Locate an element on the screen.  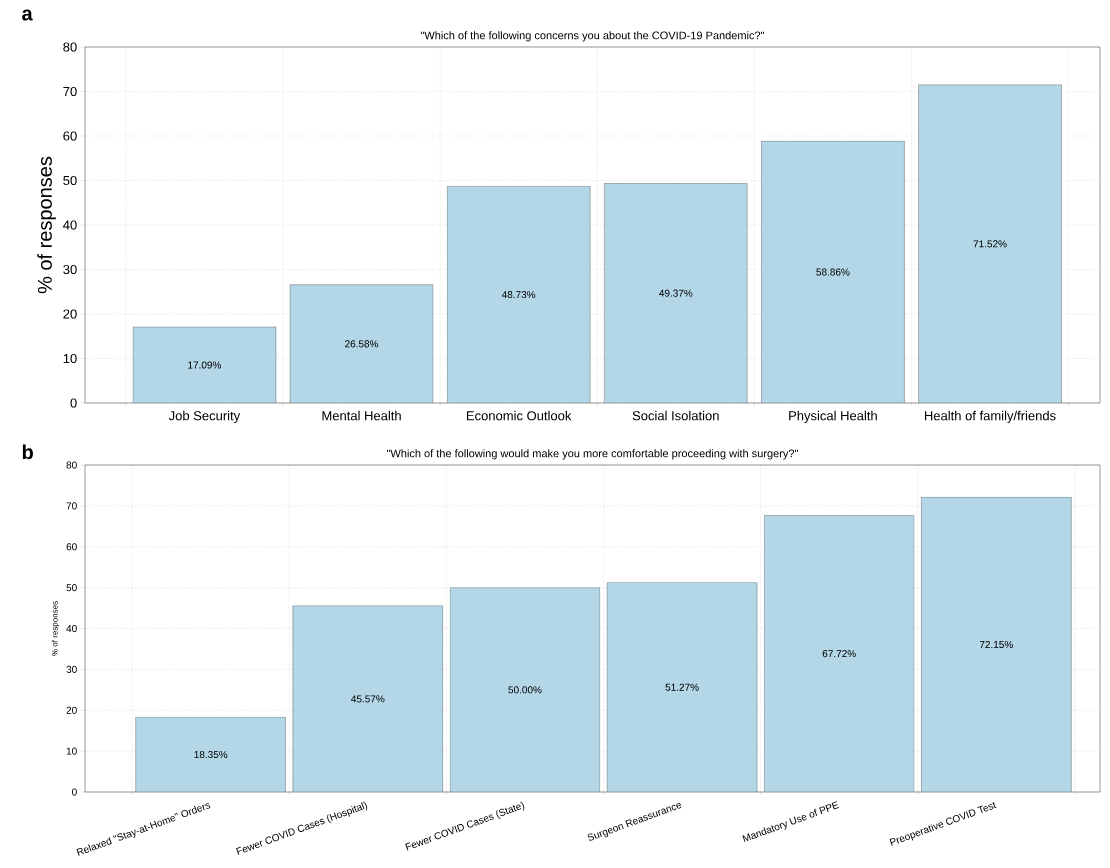
data-label: 67.72% is located at coordinates (839, 654).